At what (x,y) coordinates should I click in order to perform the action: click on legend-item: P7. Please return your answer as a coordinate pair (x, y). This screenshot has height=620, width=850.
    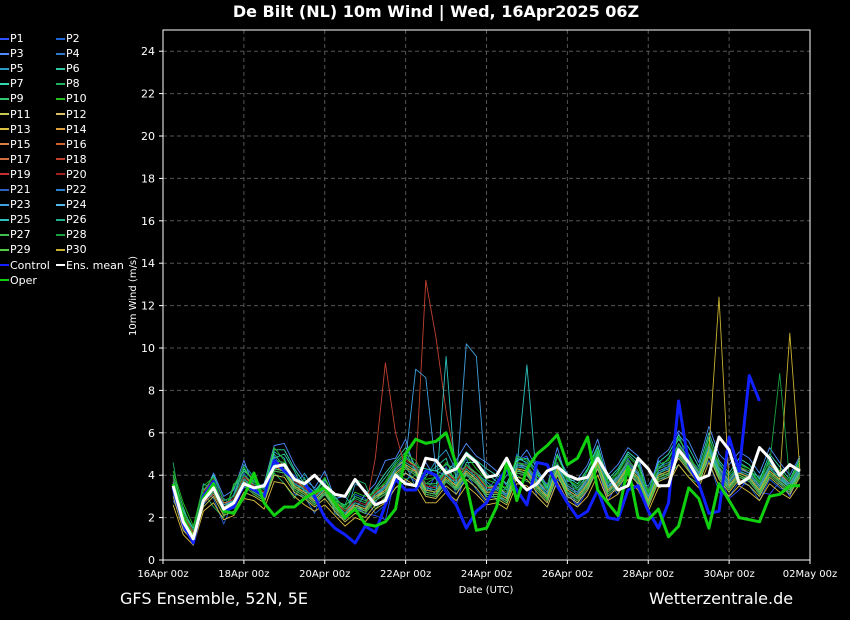
    Looking at the image, I should click on (12, 83).